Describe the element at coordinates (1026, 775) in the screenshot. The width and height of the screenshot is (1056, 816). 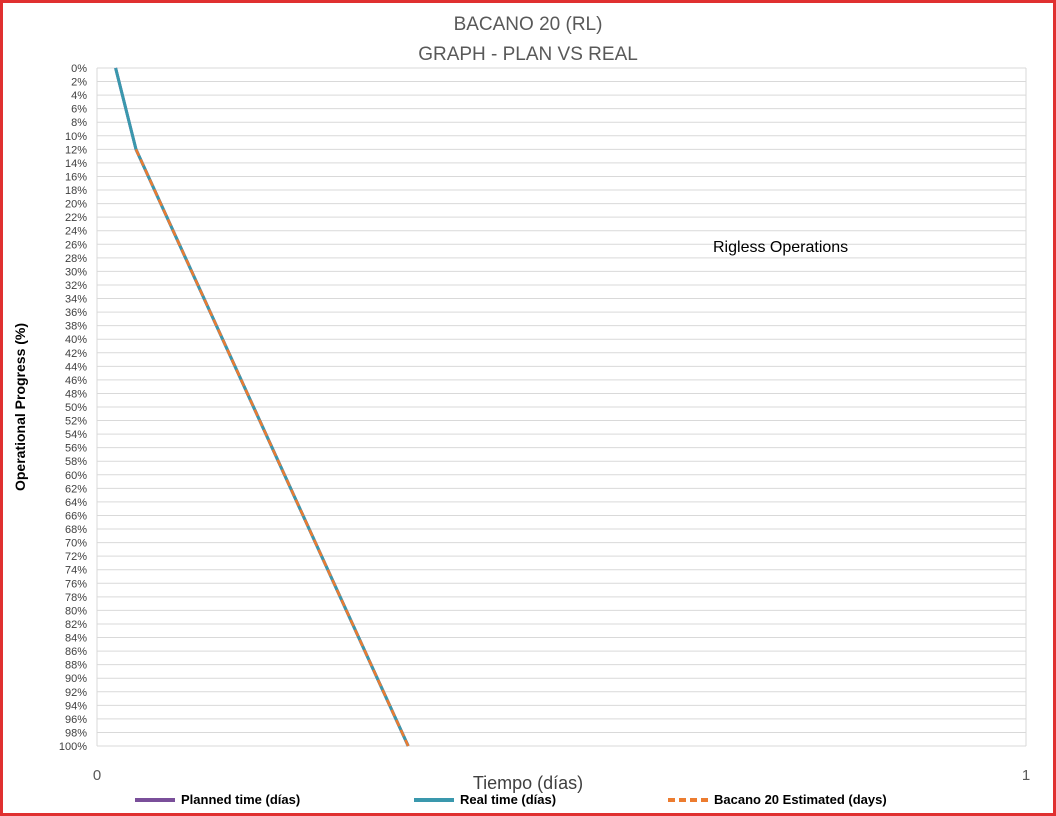
I see `x-tick-label: 1` at that location.